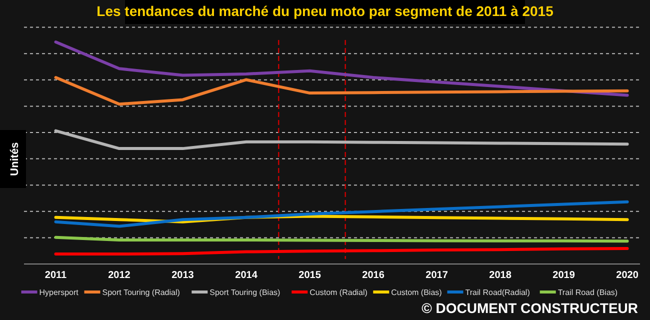 The image size is (650, 320). Describe the element at coordinates (183, 275) in the screenshot. I see `x-tick-label: 2013` at that location.